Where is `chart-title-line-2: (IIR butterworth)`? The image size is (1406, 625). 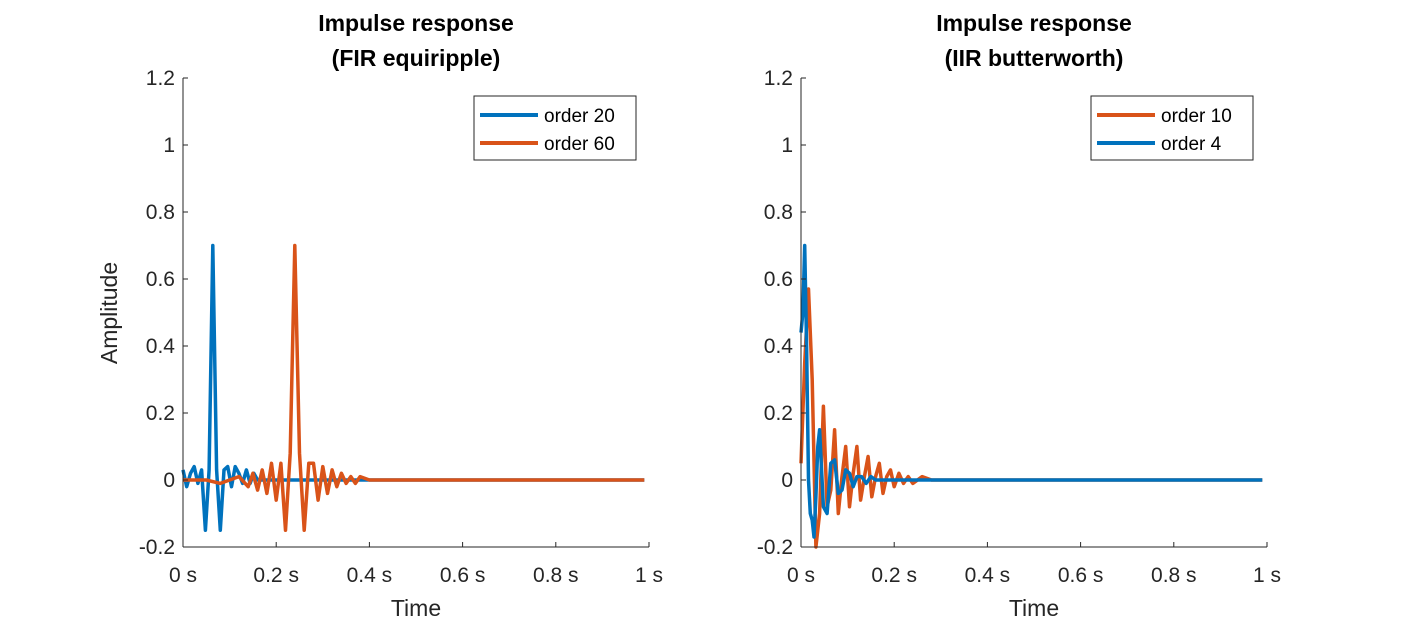
chart-title-line-2: (IIR butterworth) is located at coordinates (1034, 58).